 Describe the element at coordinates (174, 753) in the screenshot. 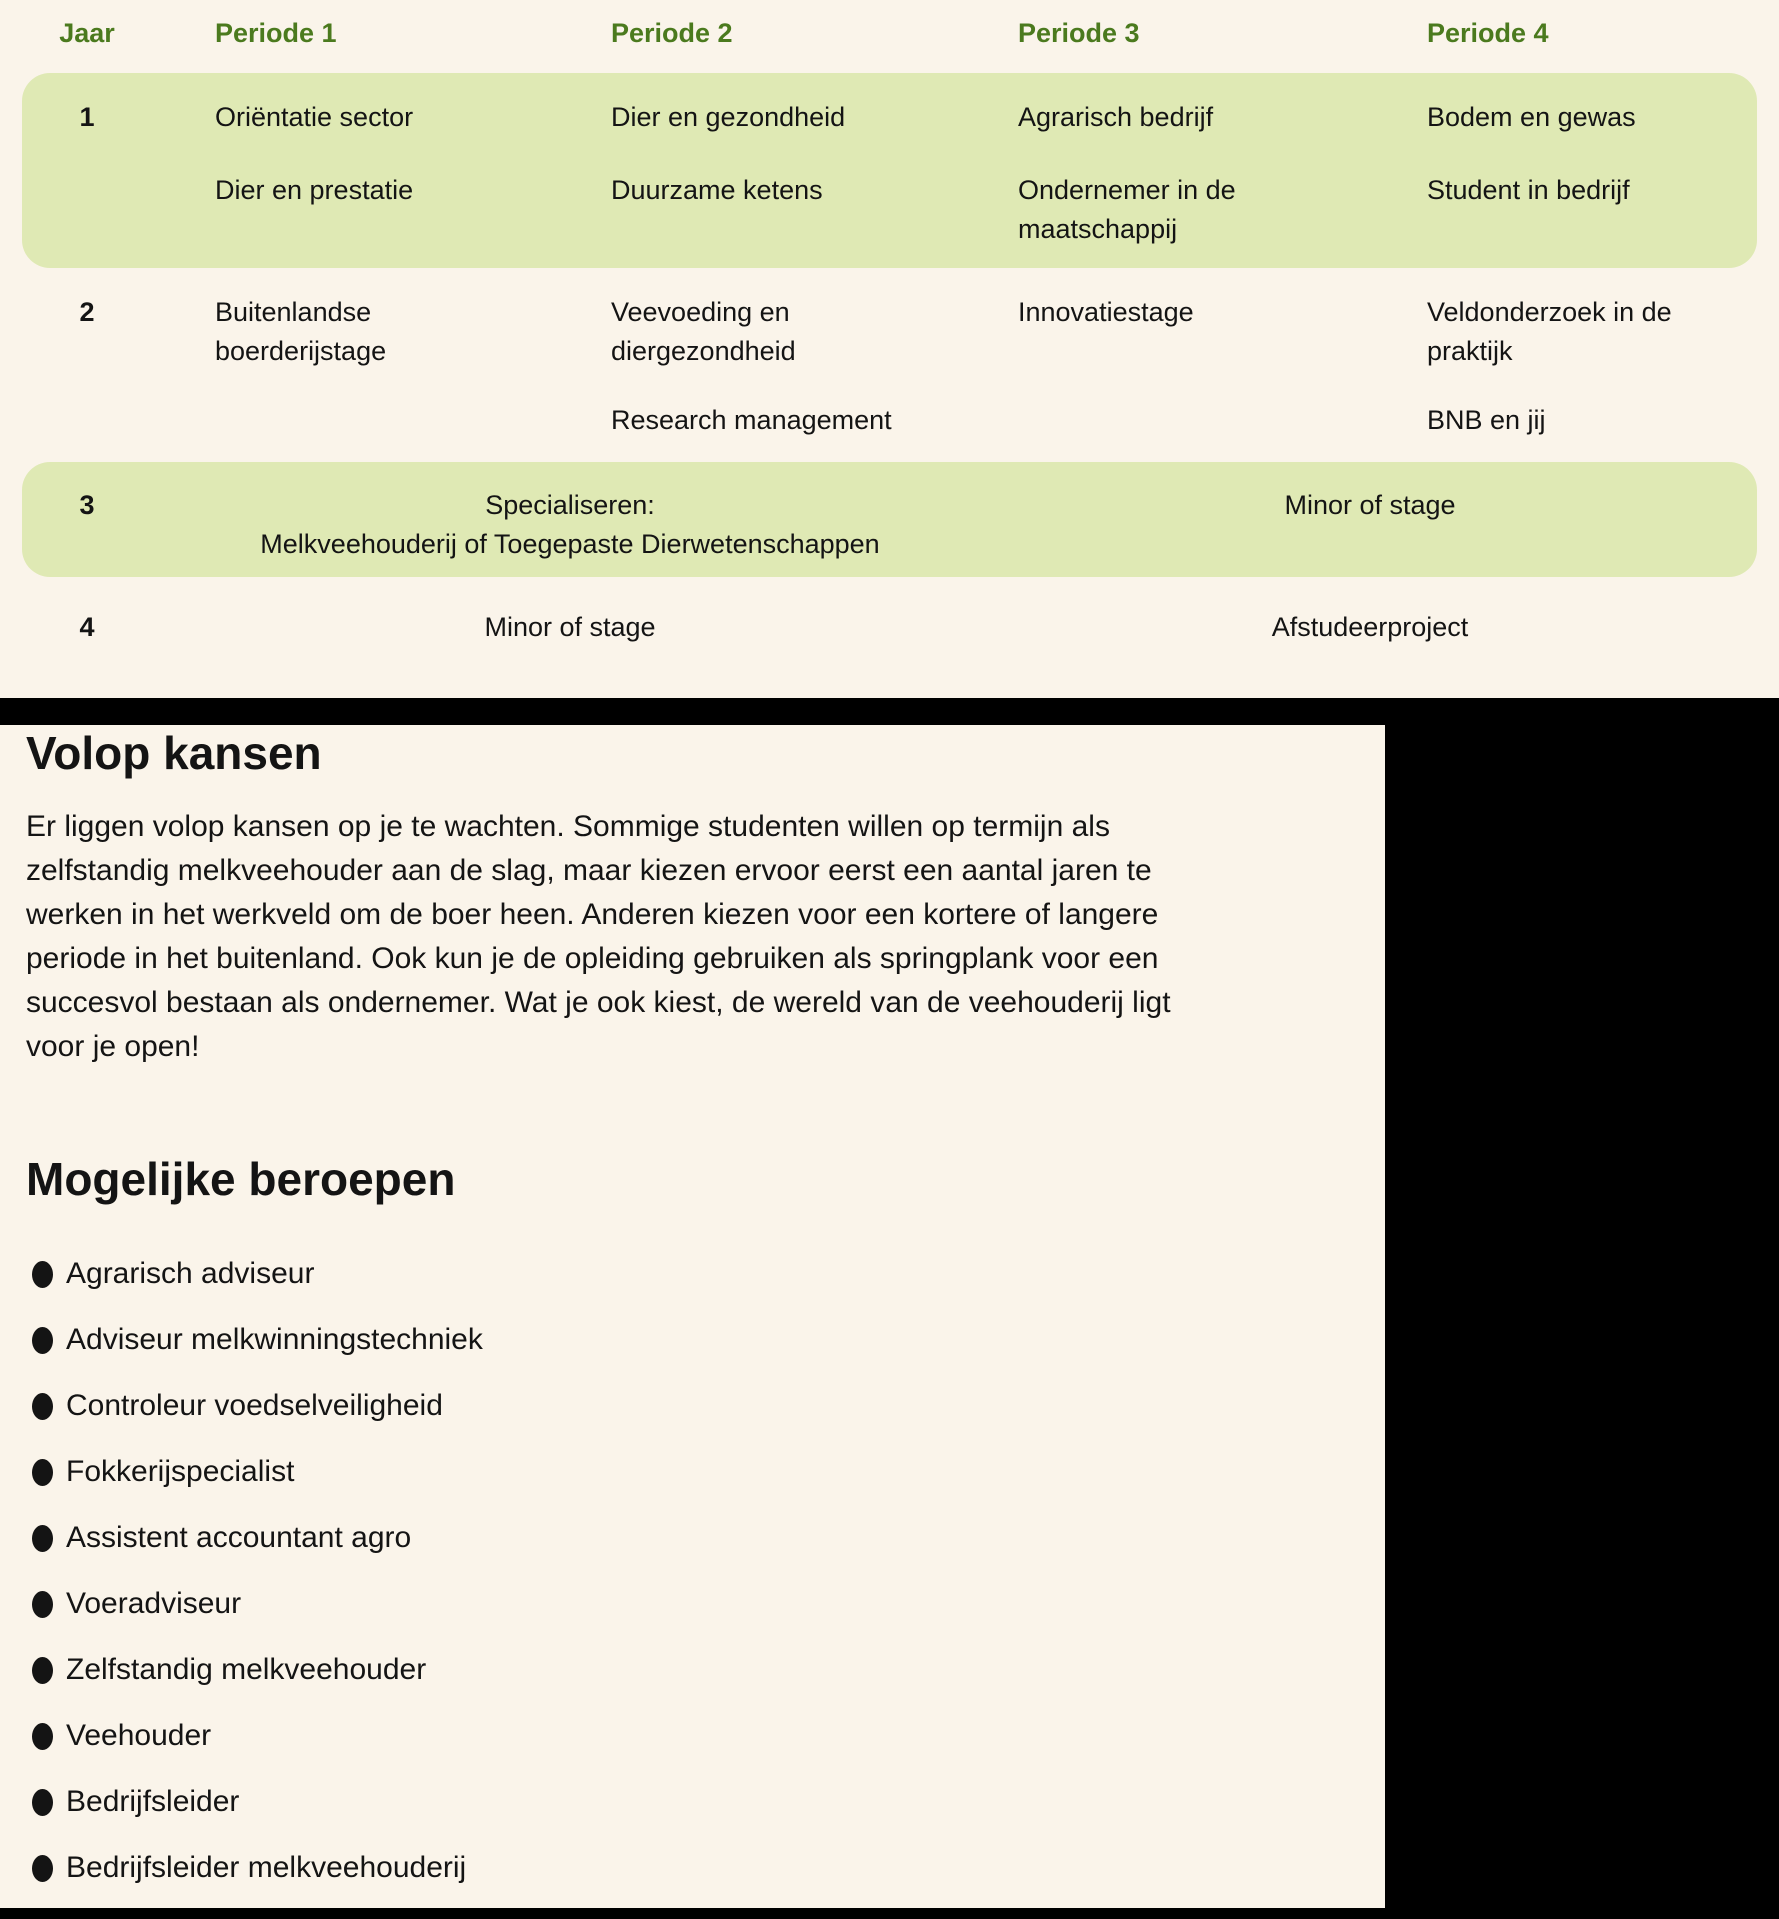

I see `heading-volop-kansen: Volop kansen` at that location.